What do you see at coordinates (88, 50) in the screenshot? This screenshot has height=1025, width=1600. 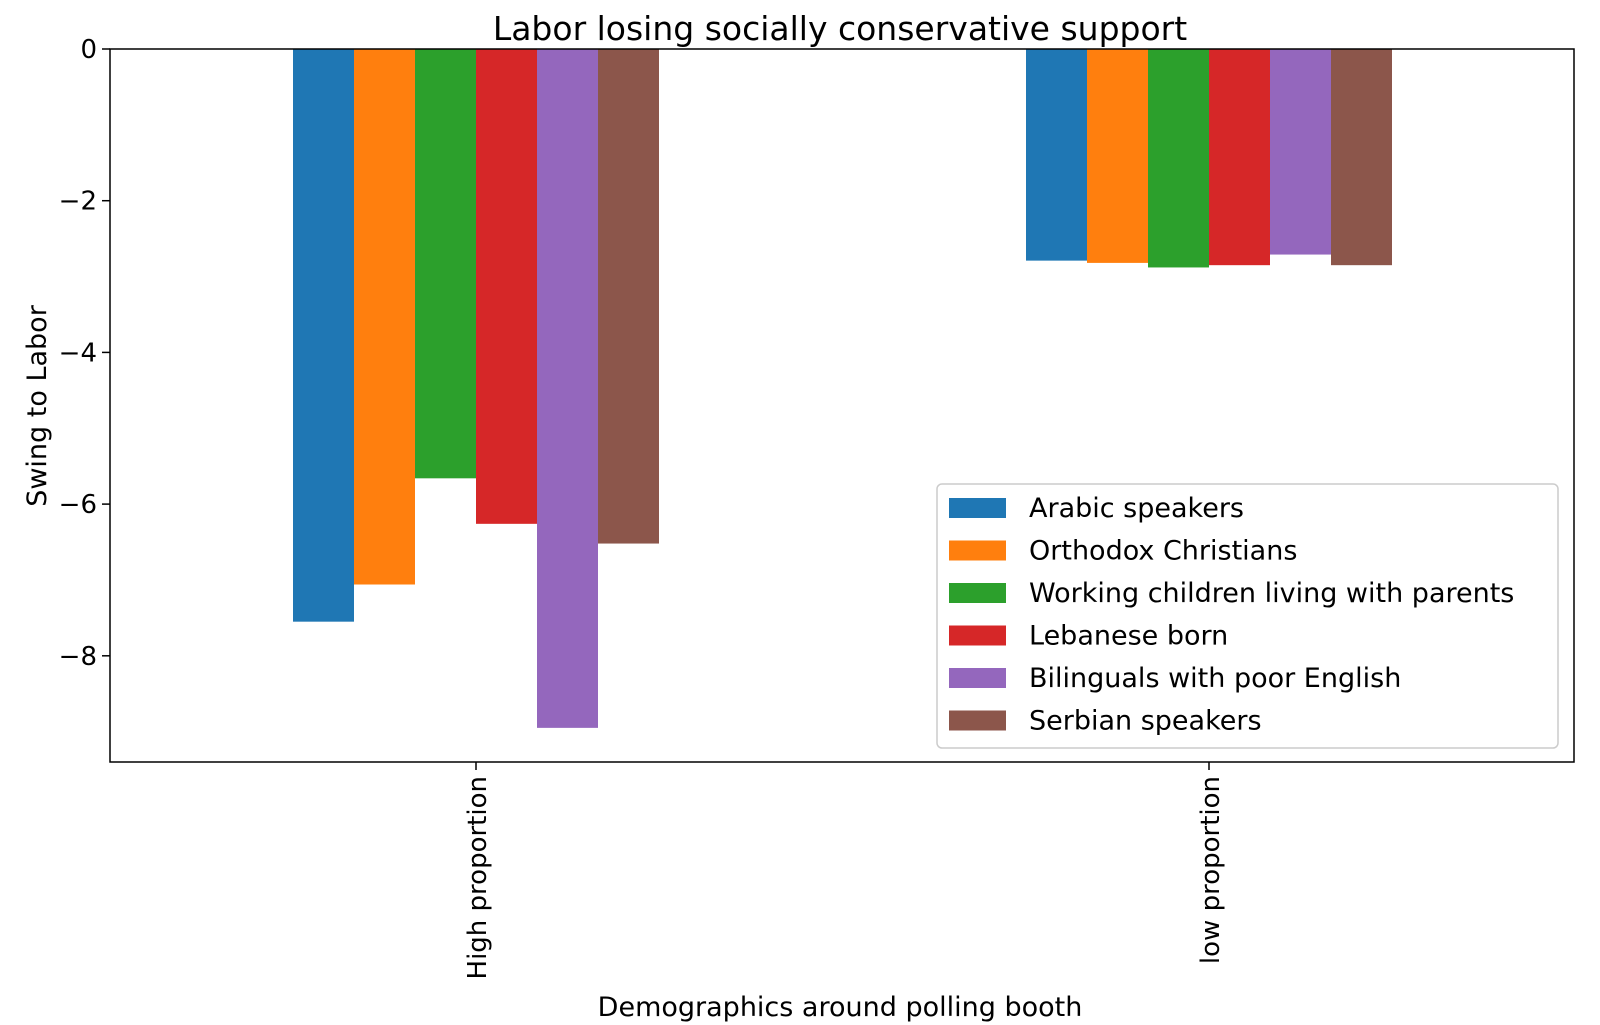 I see `y-tick-label: 0` at bounding box center [88, 50].